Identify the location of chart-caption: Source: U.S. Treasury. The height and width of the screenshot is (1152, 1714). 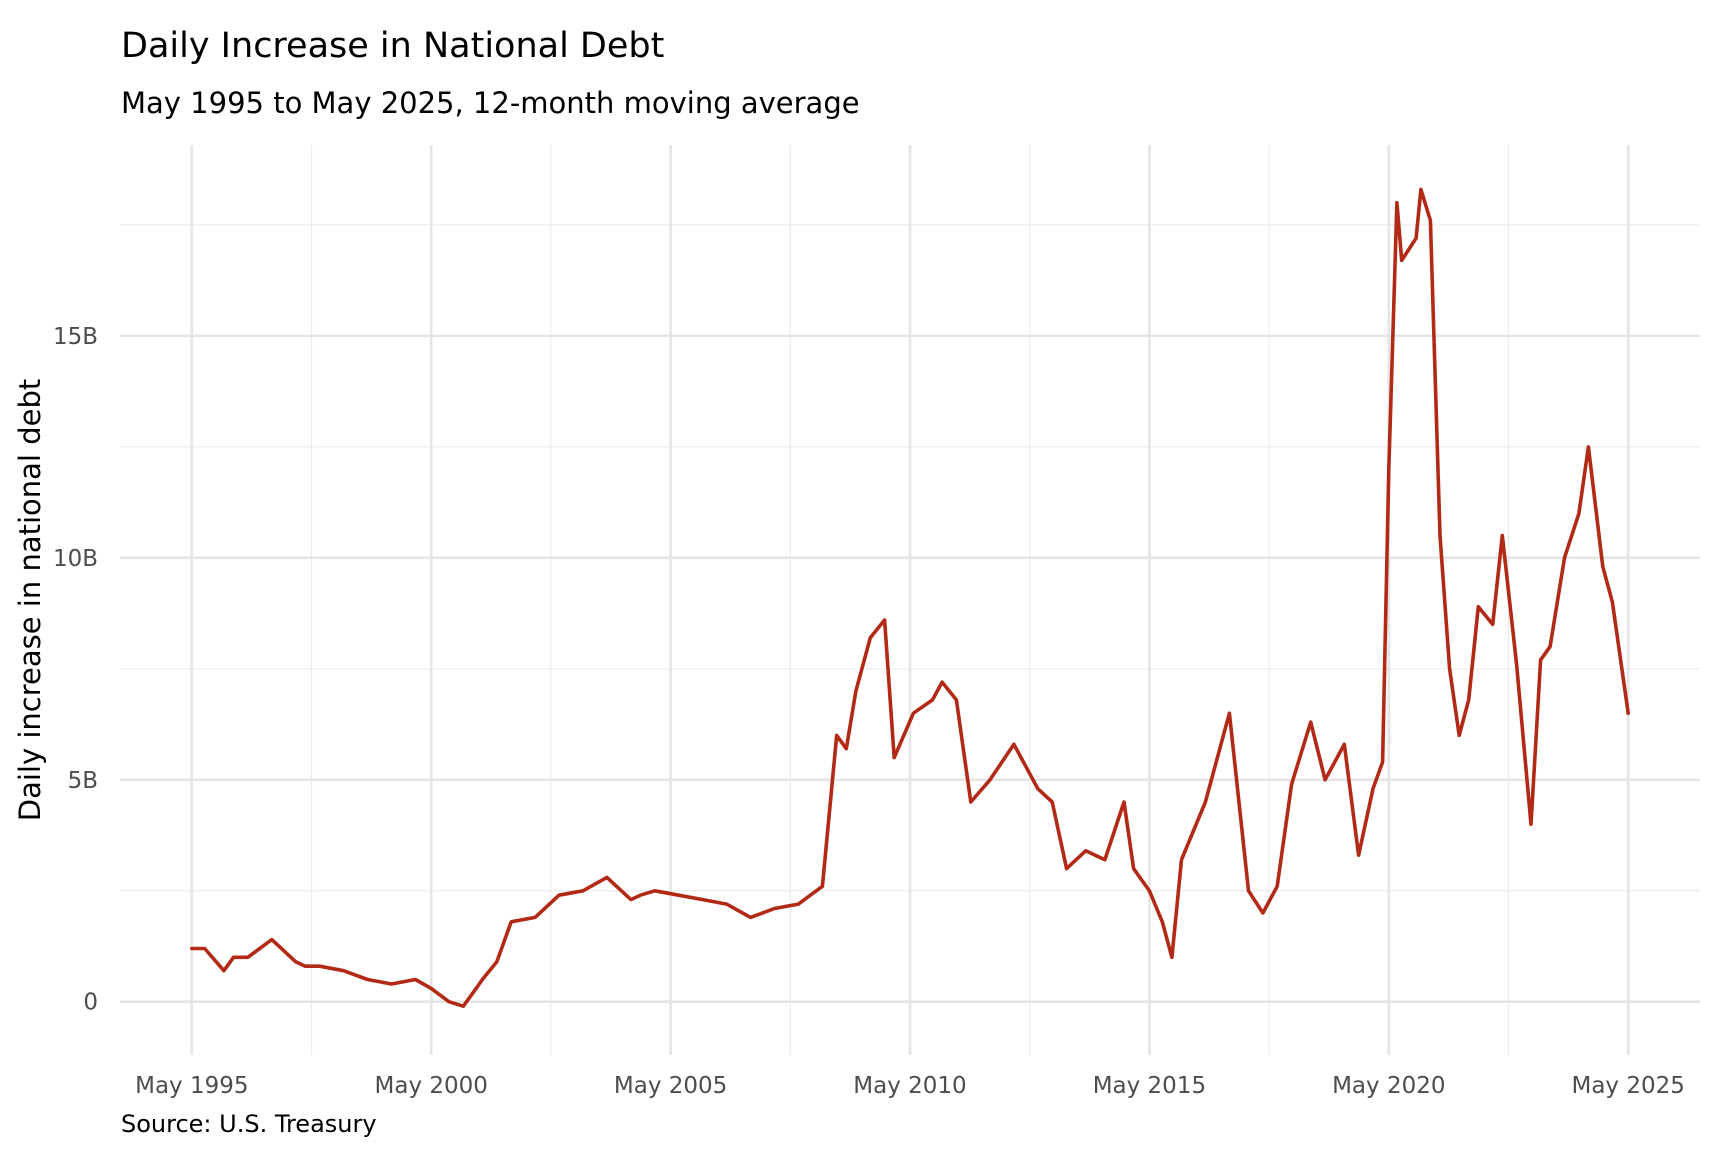
(249, 1124).